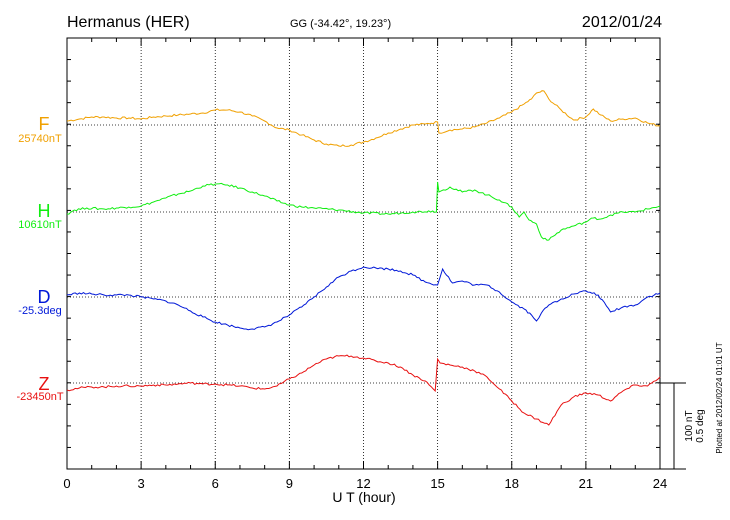 This screenshot has width=730, height=520. Describe the element at coordinates (39, 397) in the screenshot. I see `series-baseline-z: -23450nT` at that location.